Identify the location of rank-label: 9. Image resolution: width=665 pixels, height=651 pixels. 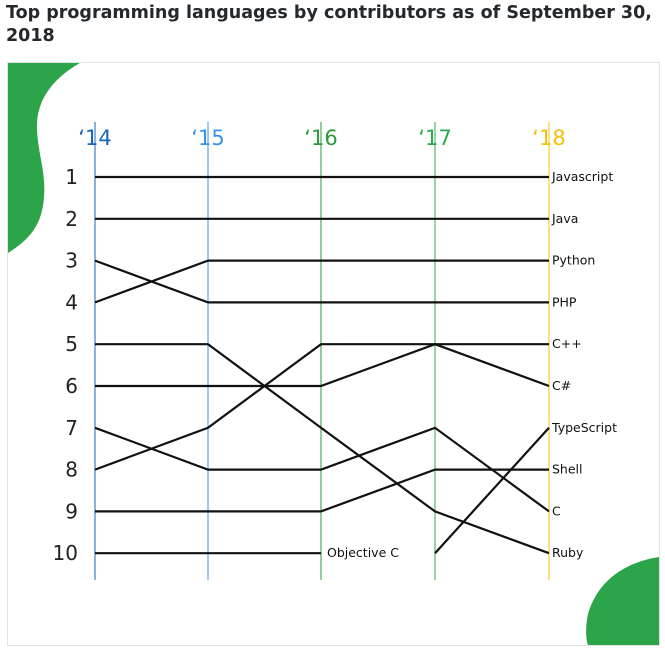
(71, 511).